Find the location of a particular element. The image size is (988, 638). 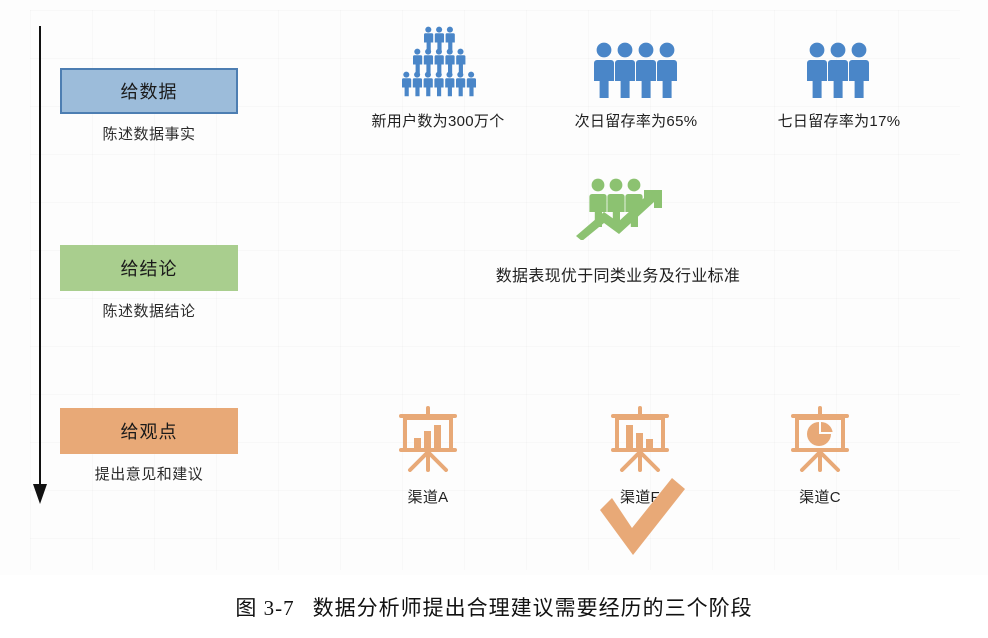

channel-cell-a: 渠道A is located at coordinates (428, 455).